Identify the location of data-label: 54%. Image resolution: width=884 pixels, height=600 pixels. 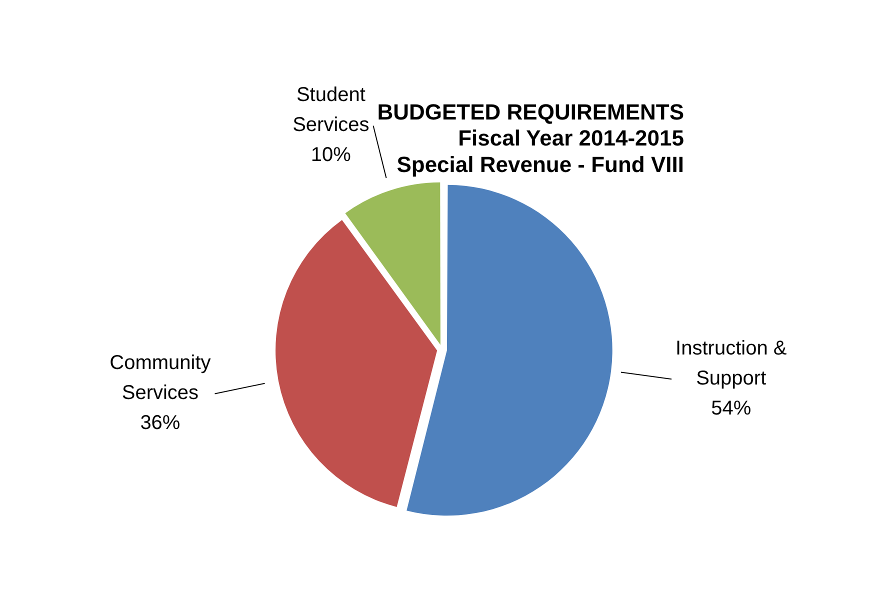
(731, 409).